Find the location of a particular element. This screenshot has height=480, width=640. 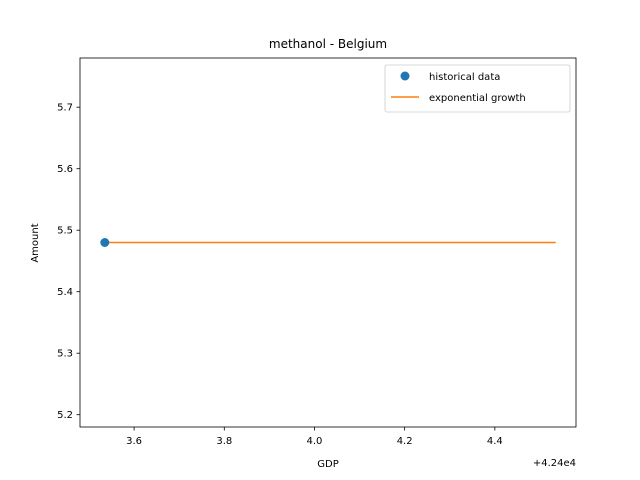

legend: historical data exponential growth is located at coordinates (477, 88).